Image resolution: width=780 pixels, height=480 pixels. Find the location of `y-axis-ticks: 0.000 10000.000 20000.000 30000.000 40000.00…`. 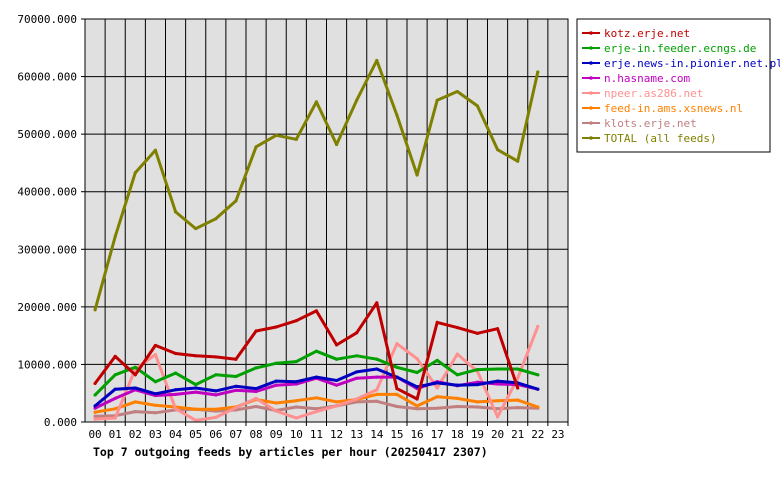

y-axis-ticks: 0.000 10000.000 20000.000 30000.000 40000.00… is located at coordinates (51, 221).